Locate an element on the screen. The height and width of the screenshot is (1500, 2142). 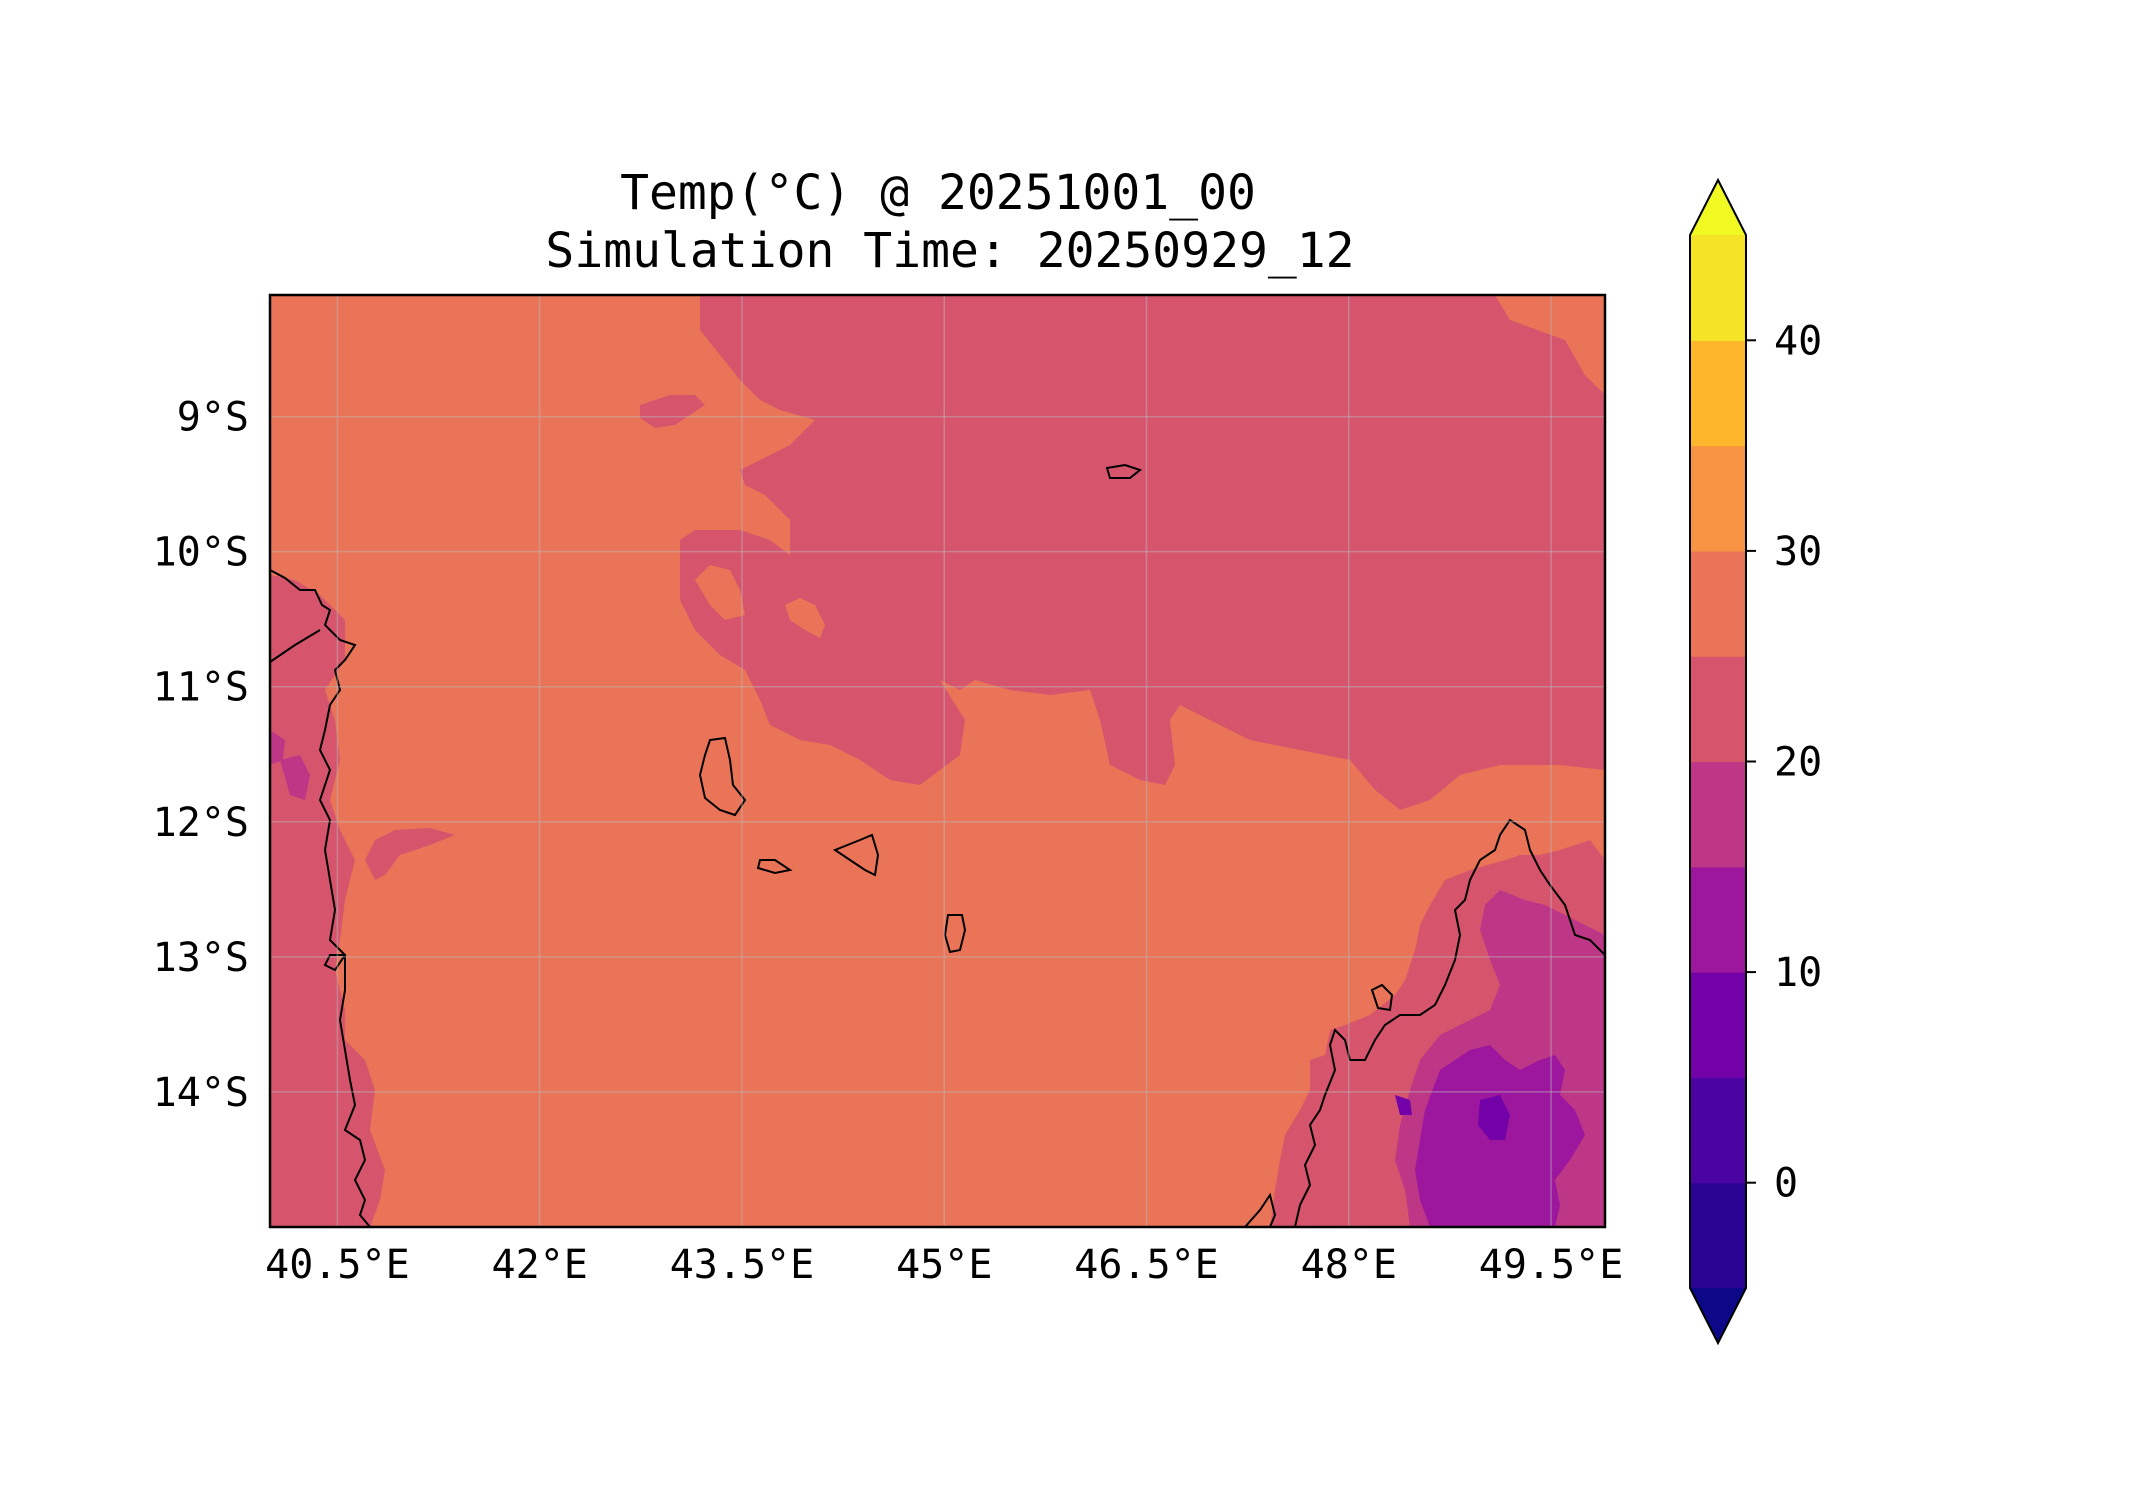
coastline-africa is located at coordinates (320, 898).